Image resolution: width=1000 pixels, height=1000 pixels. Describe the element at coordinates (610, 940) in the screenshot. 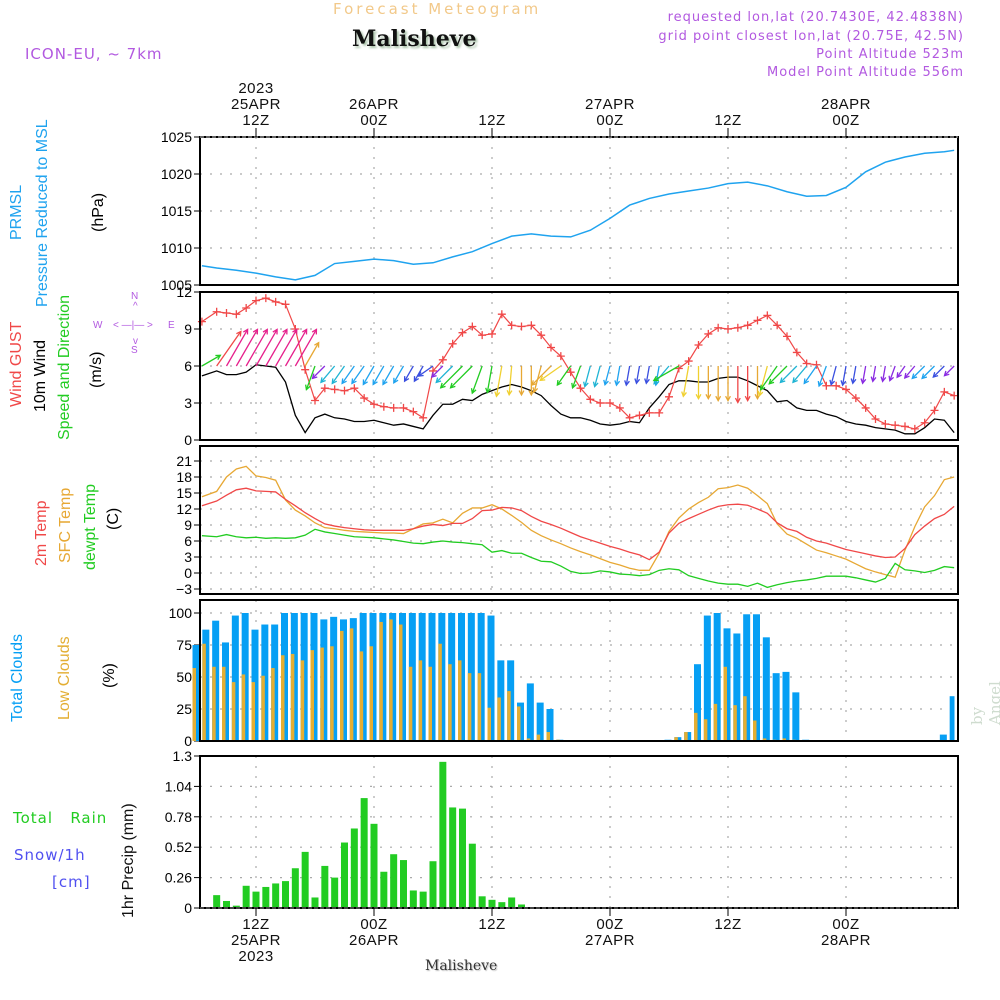

I see `bottom-time-label: 27APR` at that location.